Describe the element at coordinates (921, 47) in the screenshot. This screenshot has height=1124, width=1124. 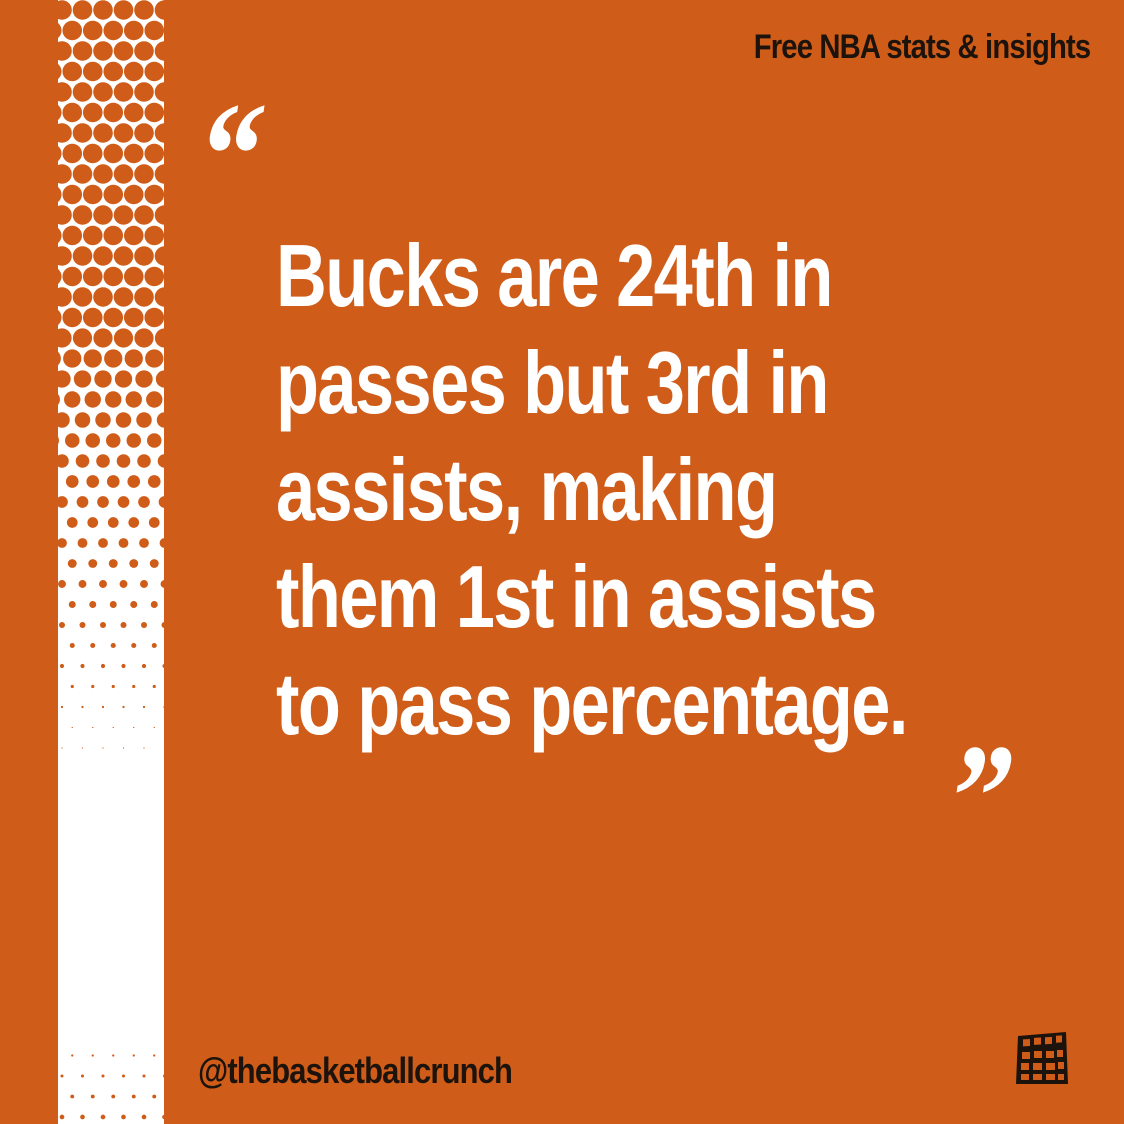
I see `tagline: Free NBA stats & insights` at that location.